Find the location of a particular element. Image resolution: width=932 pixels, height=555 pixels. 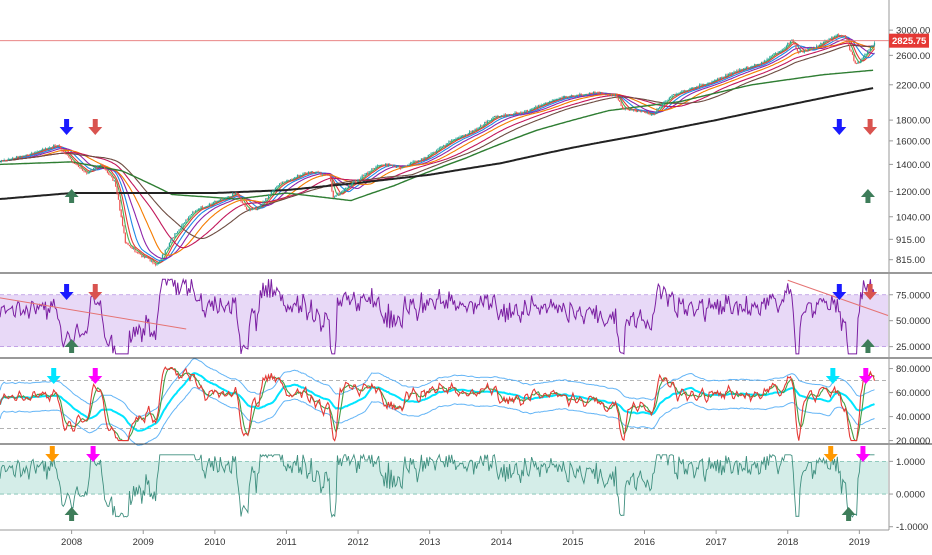

y-tick-label: 1400.00 is located at coordinates (913, 165).